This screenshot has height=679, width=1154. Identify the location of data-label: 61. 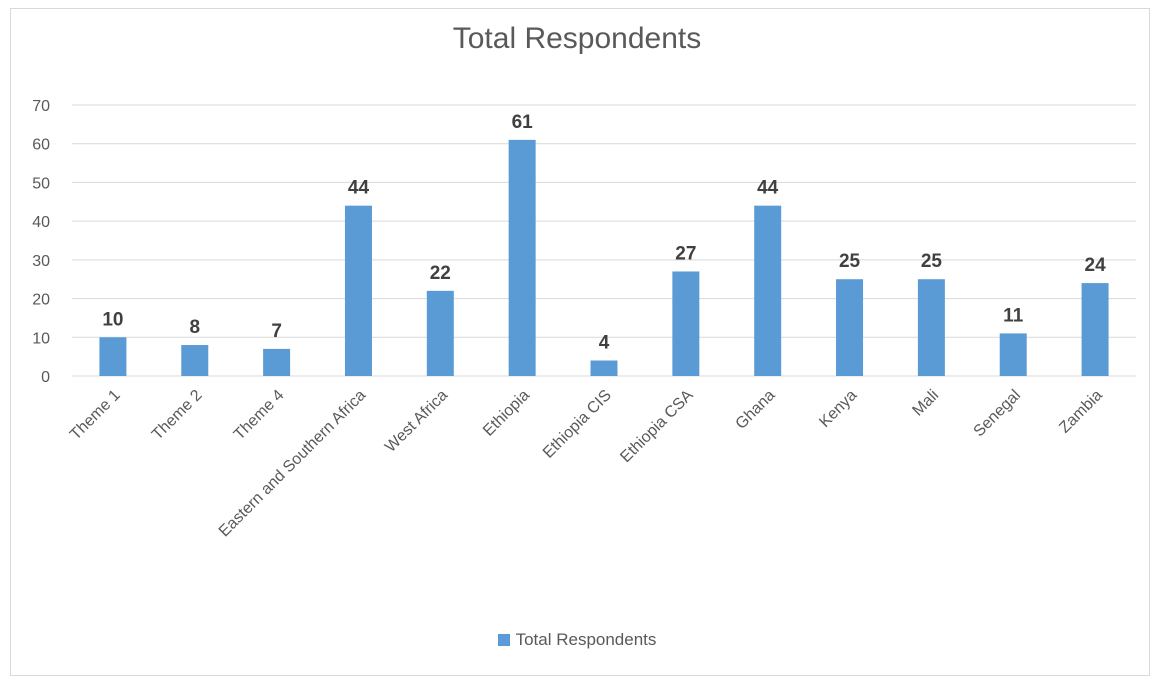
(523, 122).